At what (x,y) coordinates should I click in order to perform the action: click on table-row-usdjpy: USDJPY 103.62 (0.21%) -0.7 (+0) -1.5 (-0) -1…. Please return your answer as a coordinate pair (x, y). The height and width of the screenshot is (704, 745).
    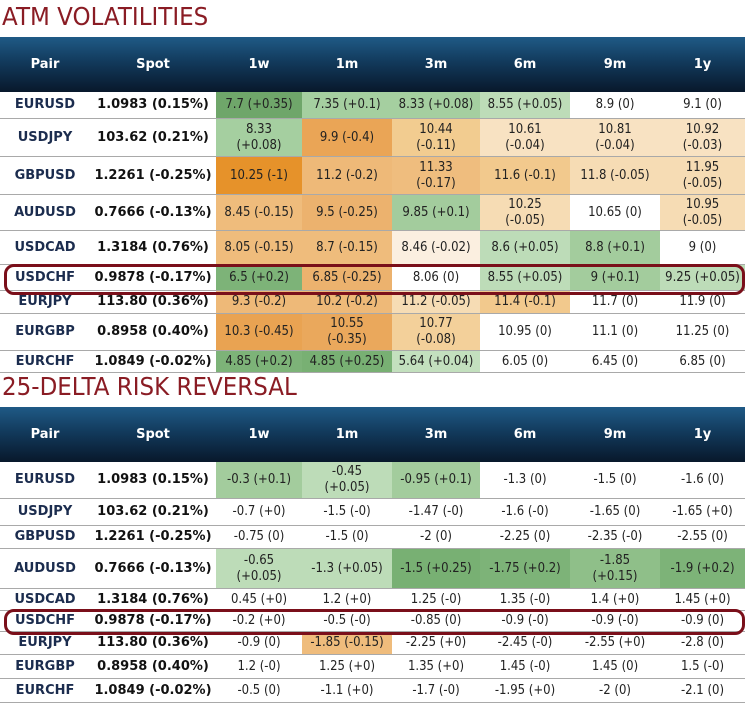
    Looking at the image, I should click on (372, 512).